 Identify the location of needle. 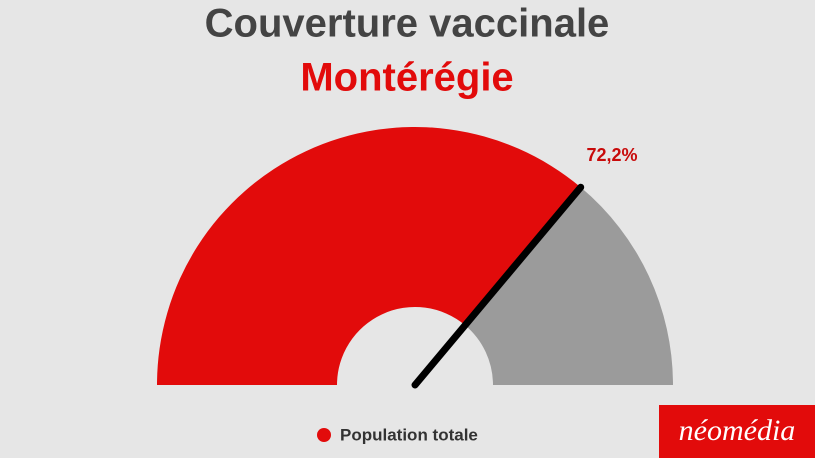
(498, 286).